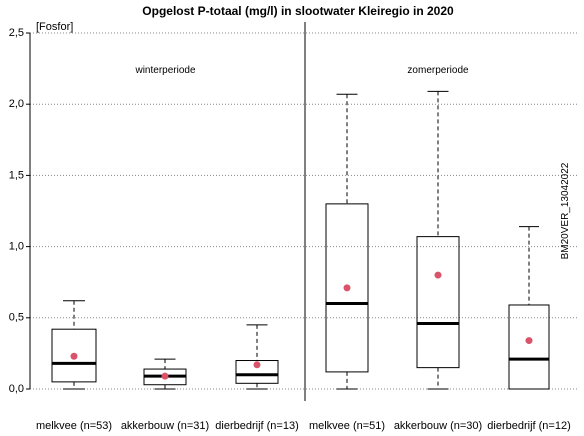 This screenshot has height=436, width=584. I want to click on y-tick-label-3: 1,5, so click(16, 175).